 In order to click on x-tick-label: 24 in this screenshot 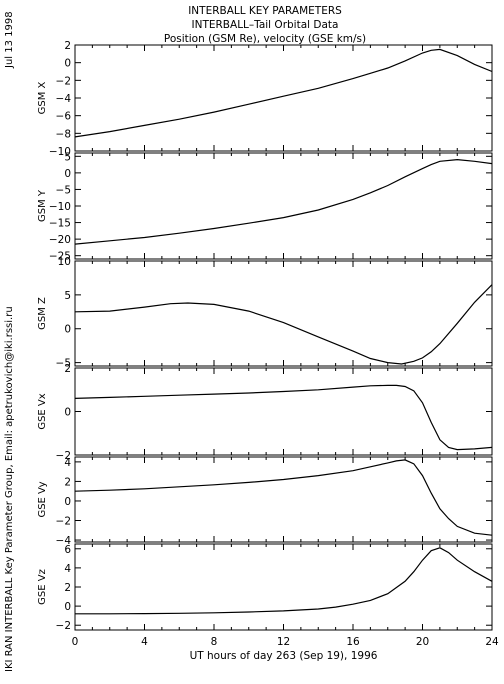, I will do `click(492, 642)`.